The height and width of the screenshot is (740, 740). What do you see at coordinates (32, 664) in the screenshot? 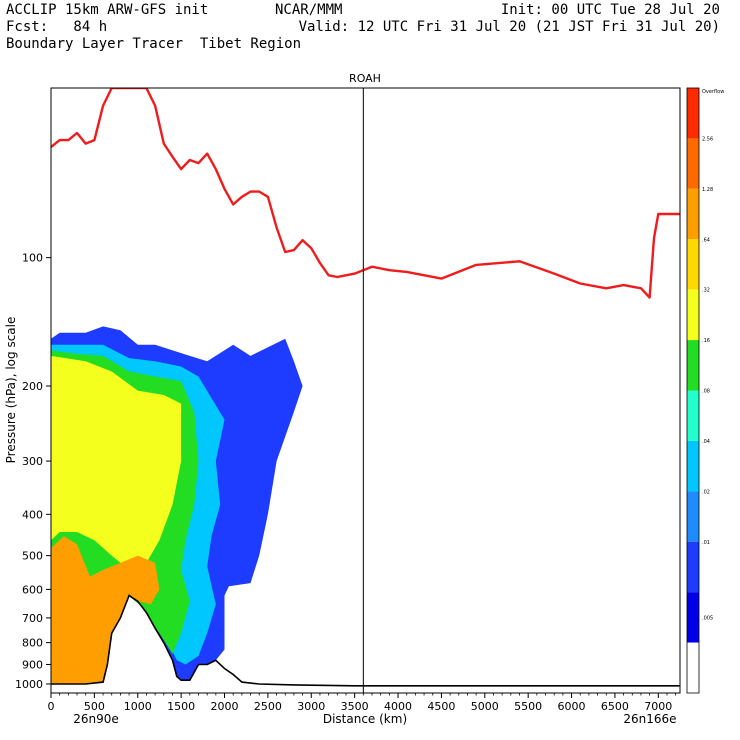
I see `y-tick-label: 900` at bounding box center [32, 664].